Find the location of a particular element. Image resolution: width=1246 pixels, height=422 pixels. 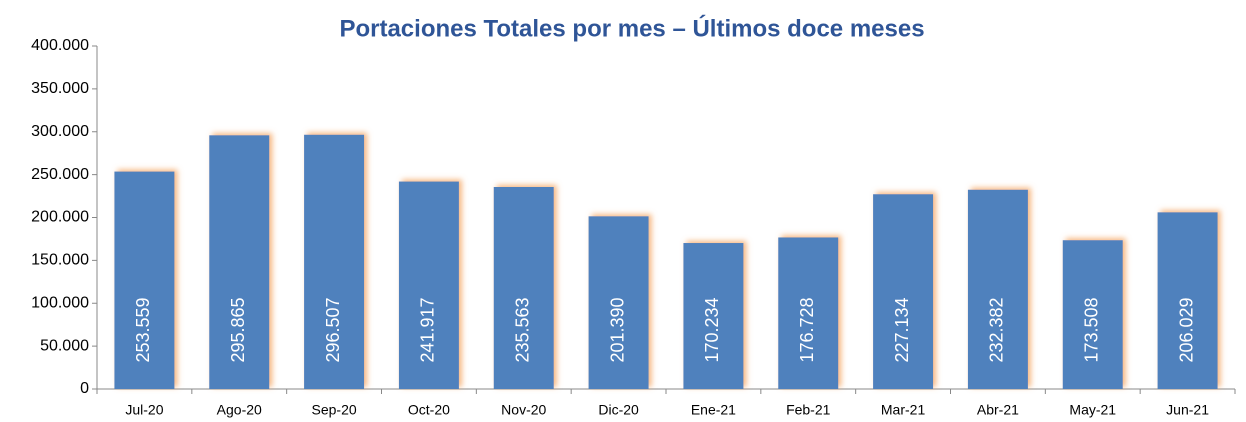

value-label: 241.917 is located at coordinates (428, 329).